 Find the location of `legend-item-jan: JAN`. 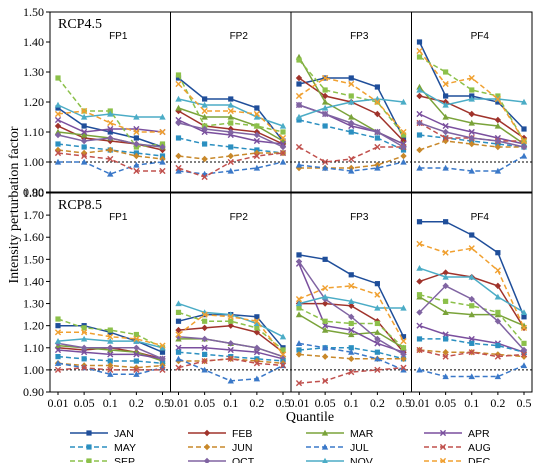

legend-item-jan: JAN is located at coordinates (102, 434).